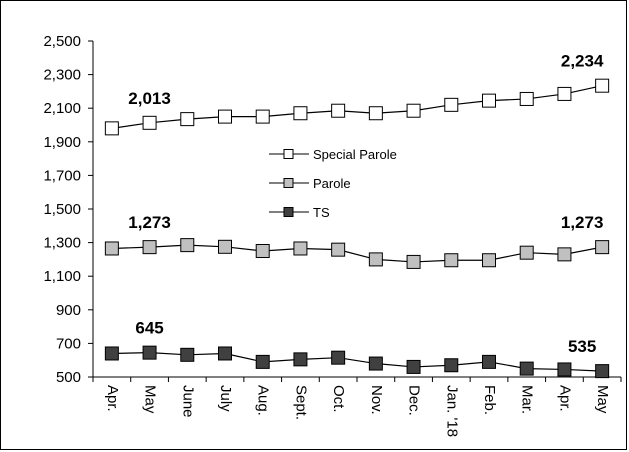 The height and width of the screenshot is (452, 629). What do you see at coordinates (225, 398) in the screenshot?
I see `x-tick-label: July` at bounding box center [225, 398].